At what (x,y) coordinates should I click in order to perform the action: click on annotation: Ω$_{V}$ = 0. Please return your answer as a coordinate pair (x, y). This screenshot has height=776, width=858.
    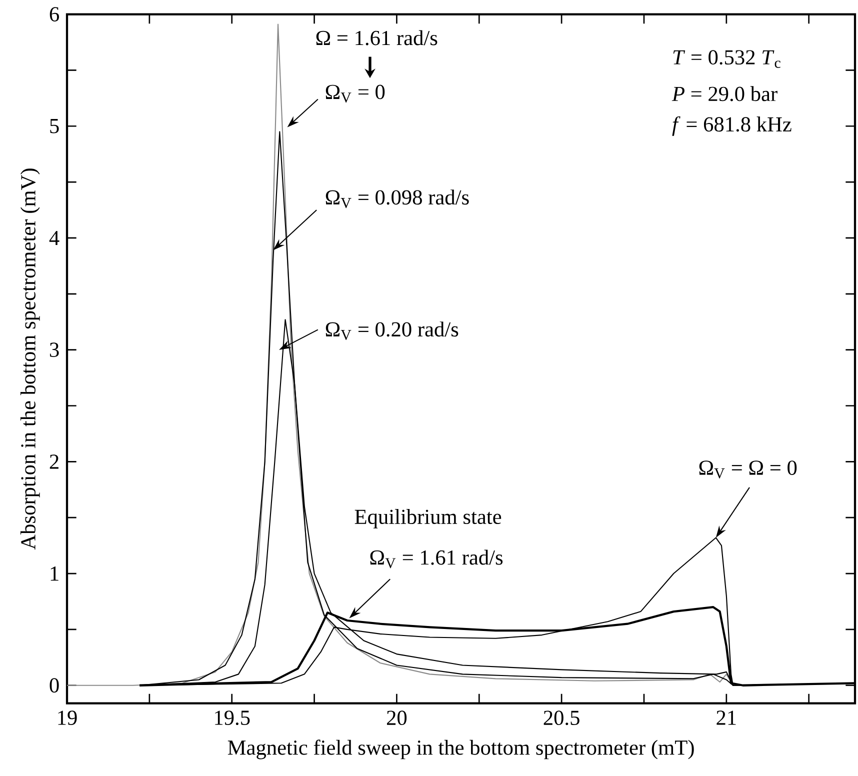
    Looking at the image, I should click on (355, 93).